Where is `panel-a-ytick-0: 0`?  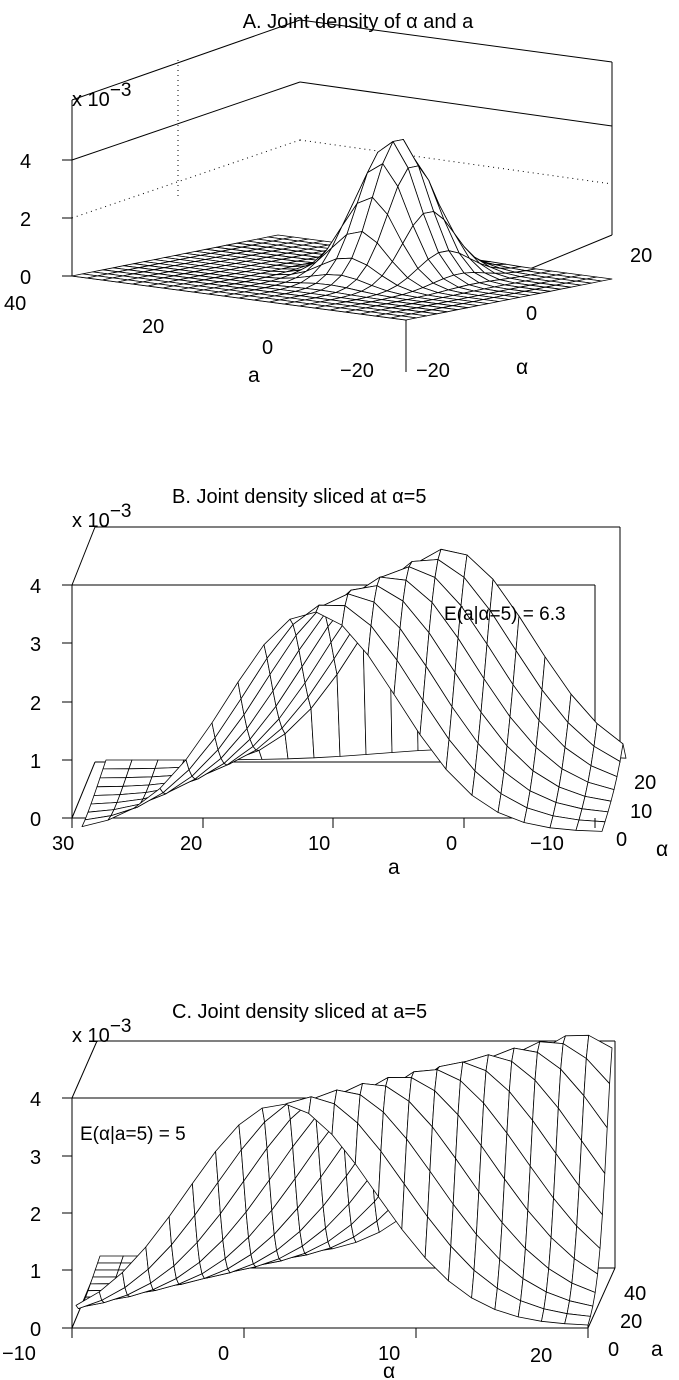 panel-a-ytick-0: 0 is located at coordinates (531, 314).